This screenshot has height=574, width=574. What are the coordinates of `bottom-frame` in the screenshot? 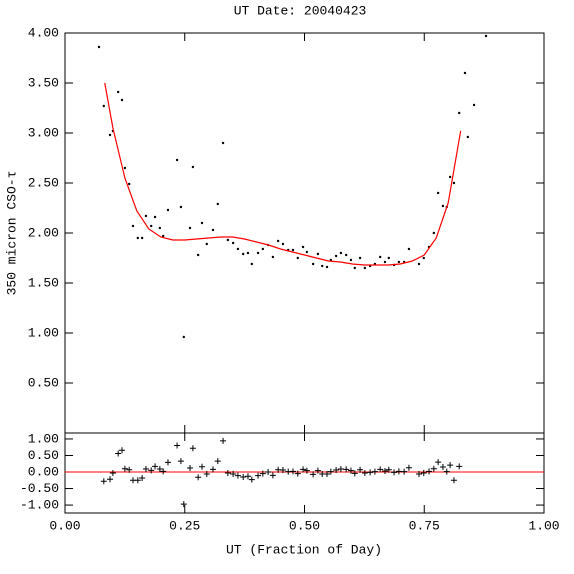 It's located at (304, 473).